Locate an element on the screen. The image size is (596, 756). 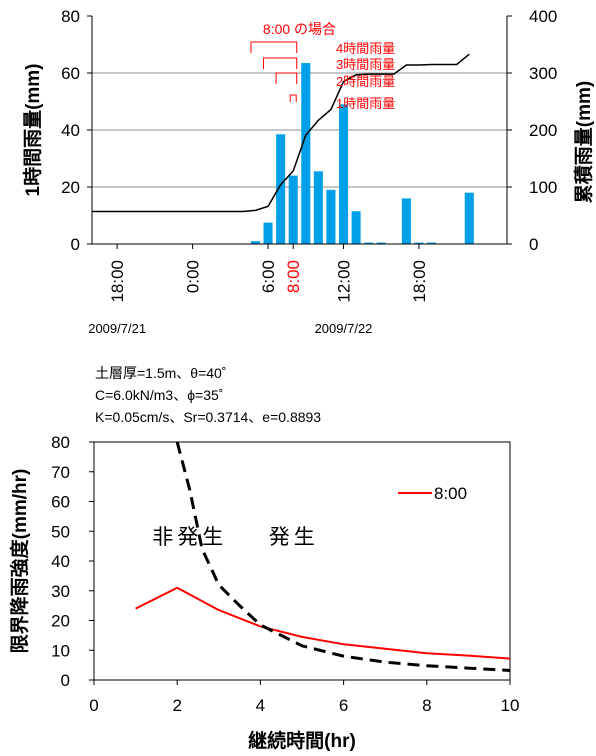
x-tick-label: 2 is located at coordinates (176, 705).